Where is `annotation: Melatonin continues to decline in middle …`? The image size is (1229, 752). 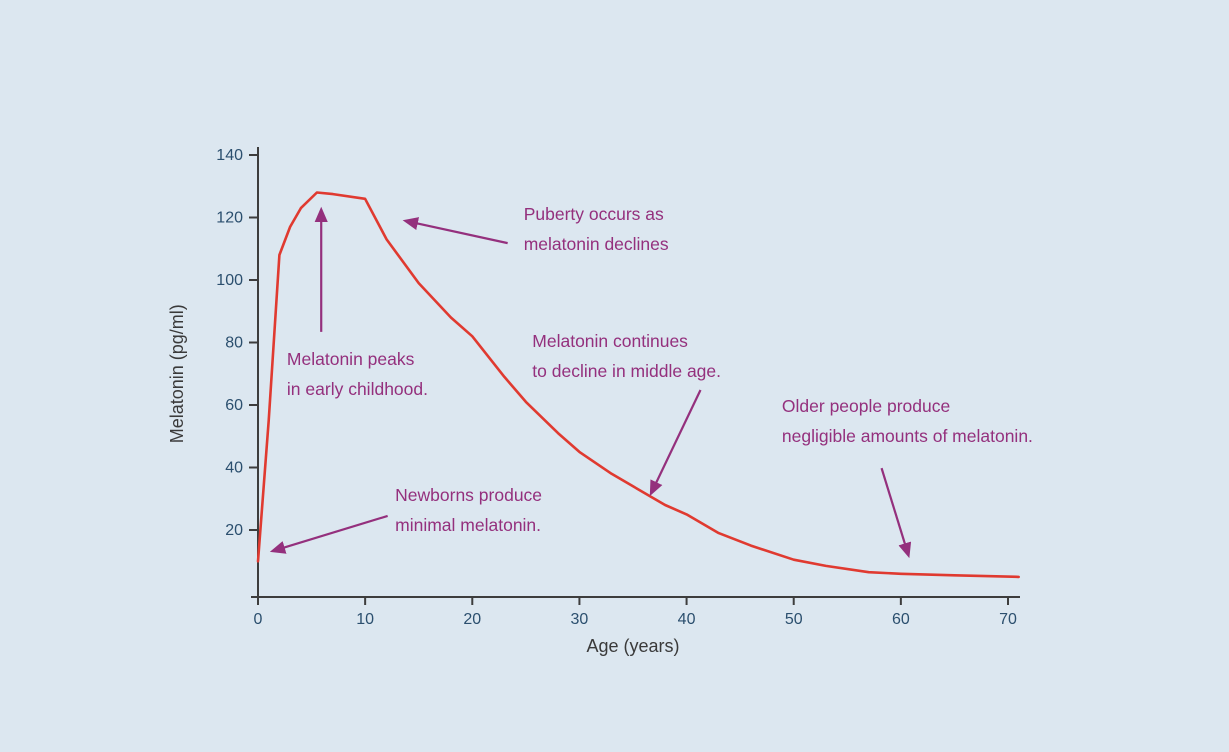 annotation: Melatonin continues to decline in middle … is located at coordinates (626, 414).